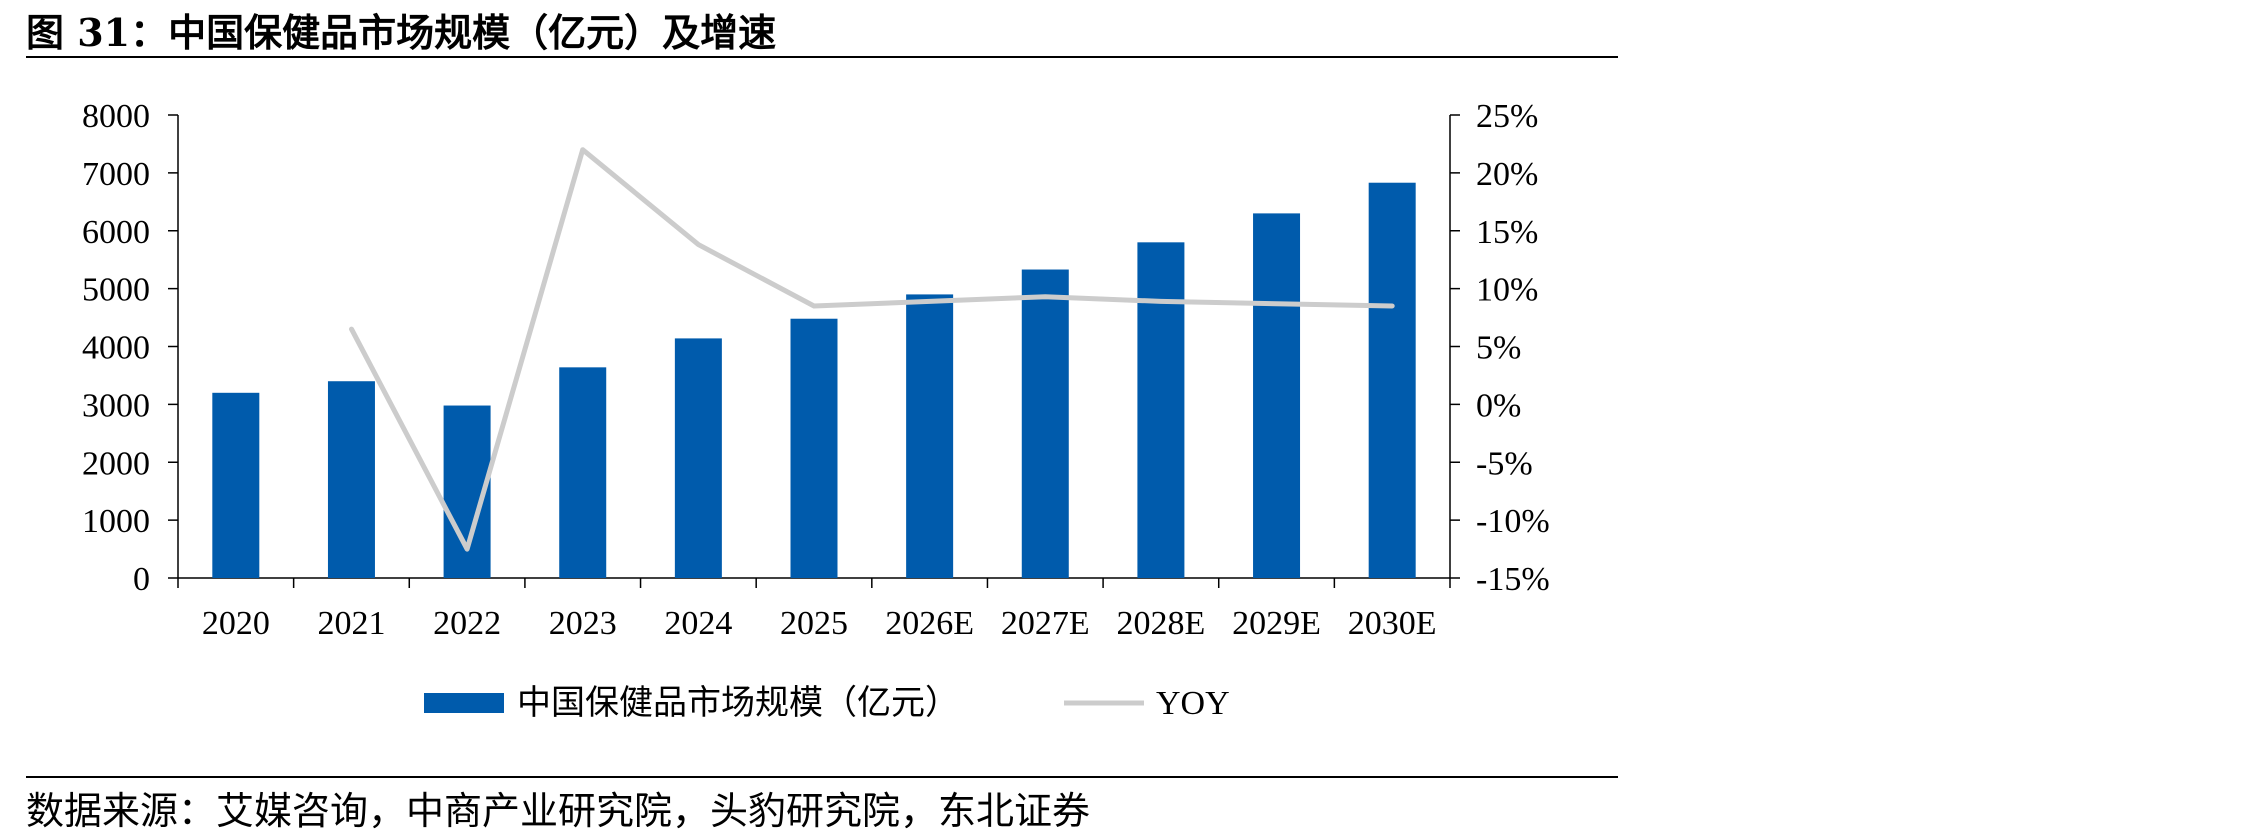  I want to click on y-left-tick-label: 5000, so click(116, 290).